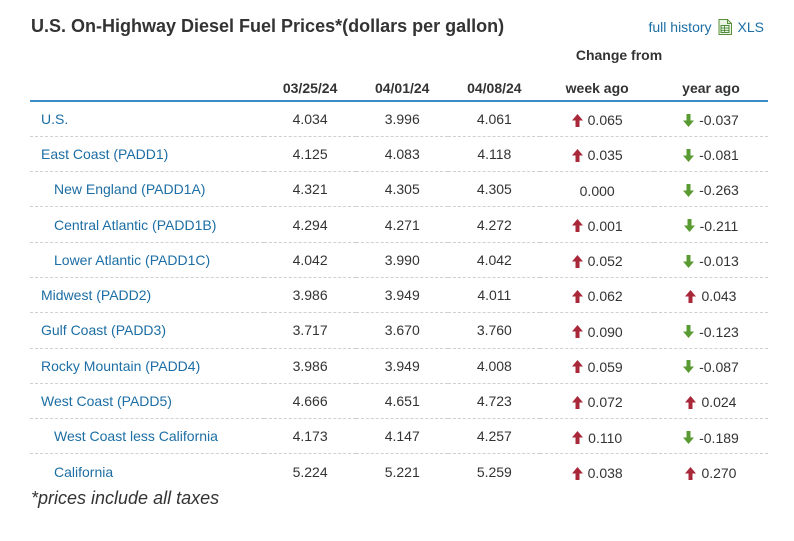 The width and height of the screenshot is (794, 541). I want to click on column-header-date-3: 04/08/24, so click(494, 88).